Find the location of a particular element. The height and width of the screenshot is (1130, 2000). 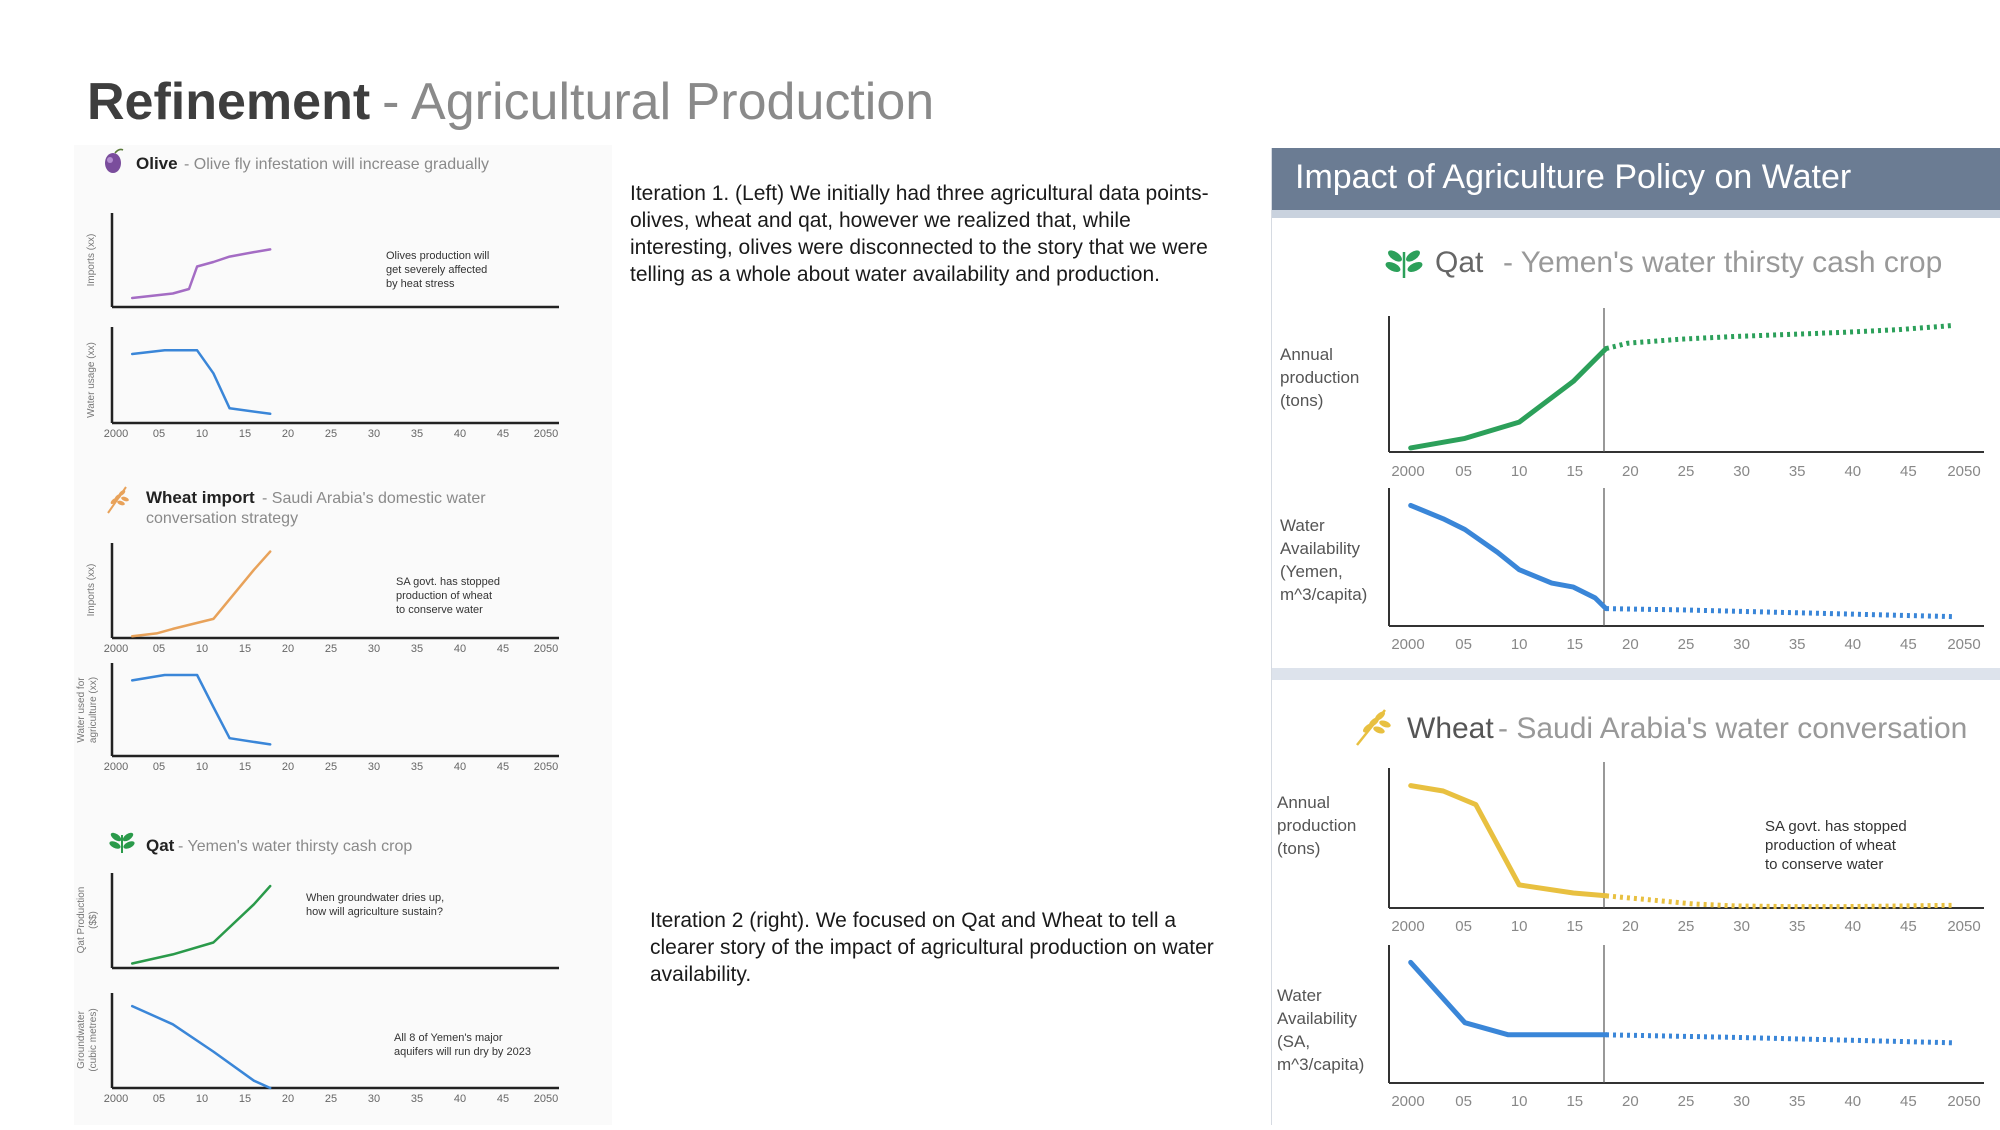

y-axis-label-2: (cubic metres) is located at coordinates (93, 1039).